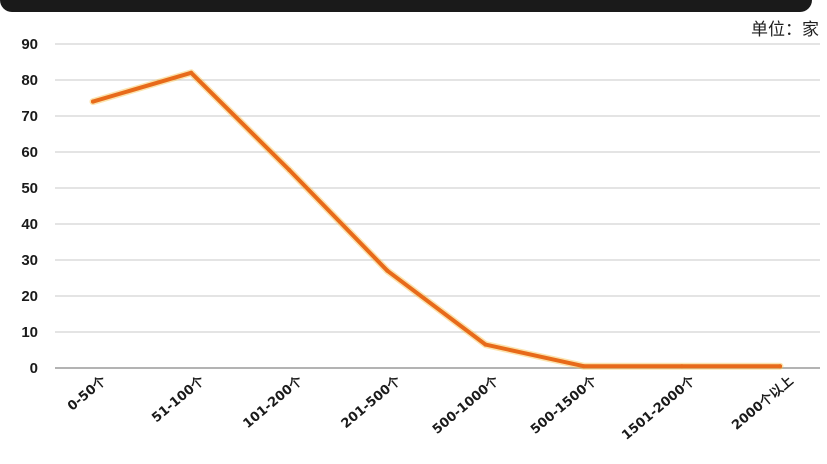 The width and height of the screenshot is (827, 464). What do you see at coordinates (29, 224) in the screenshot?
I see `y-tick-label: 40` at bounding box center [29, 224].